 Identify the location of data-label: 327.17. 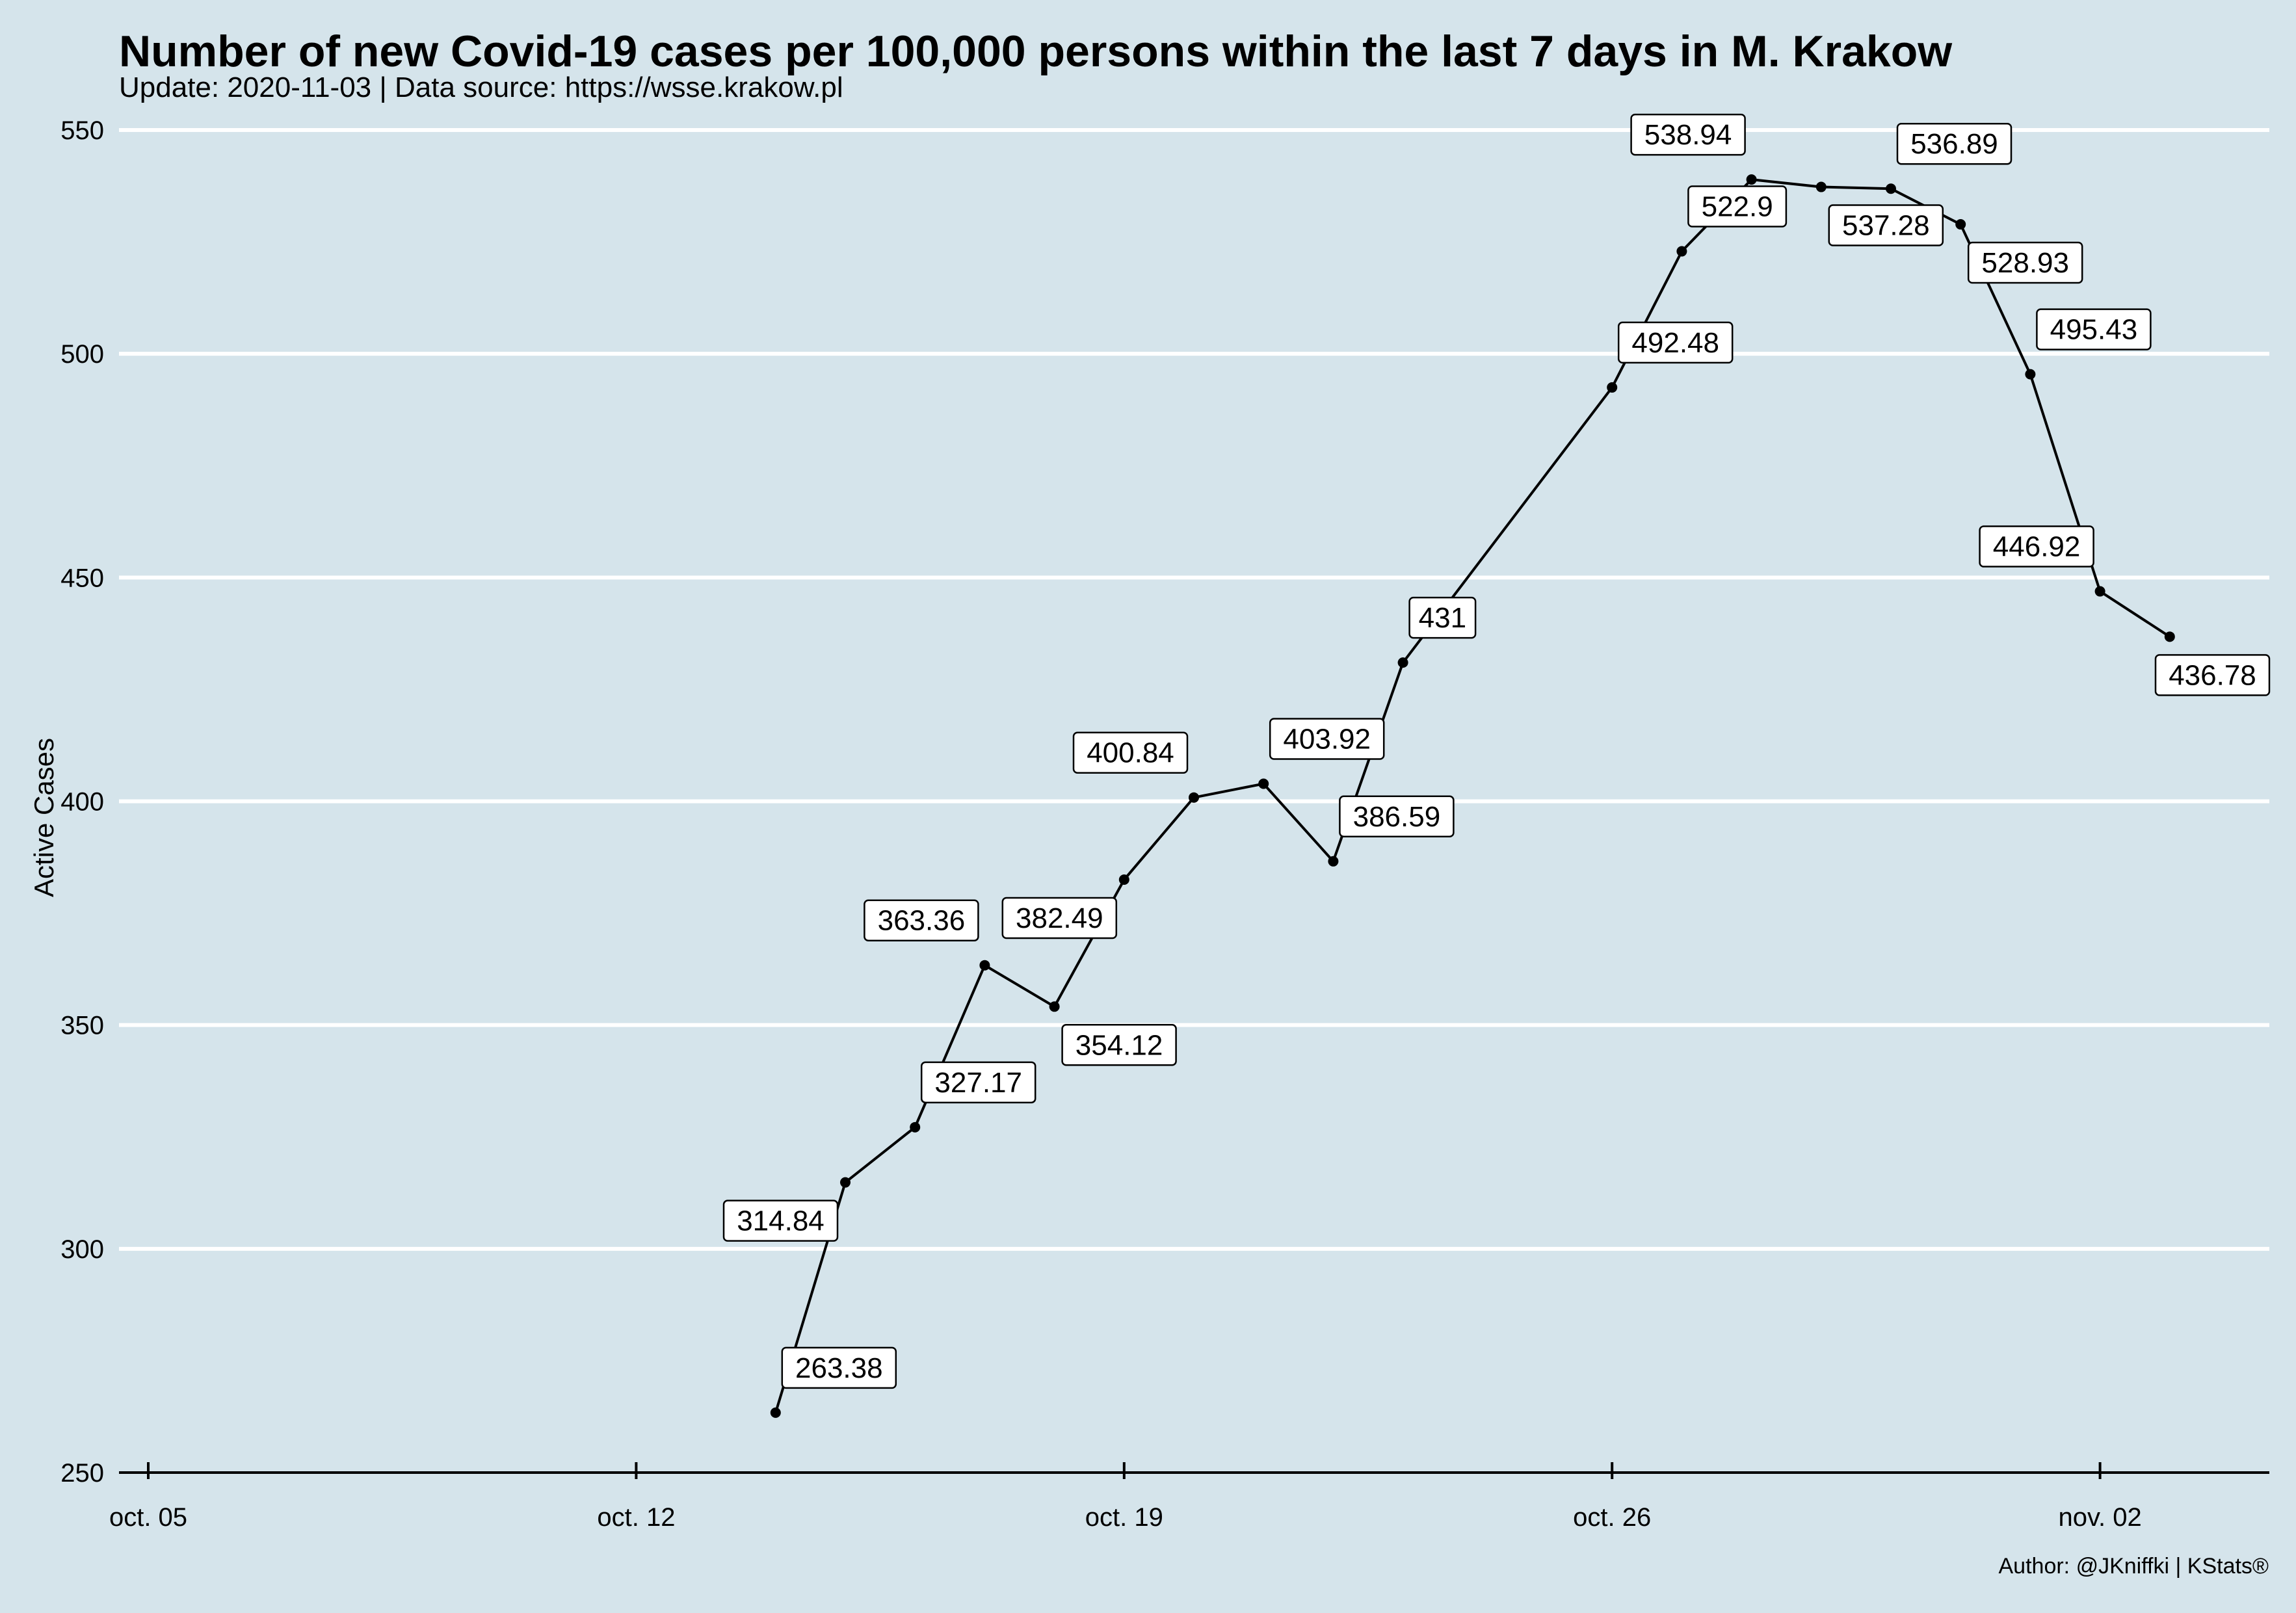
(978, 1082).